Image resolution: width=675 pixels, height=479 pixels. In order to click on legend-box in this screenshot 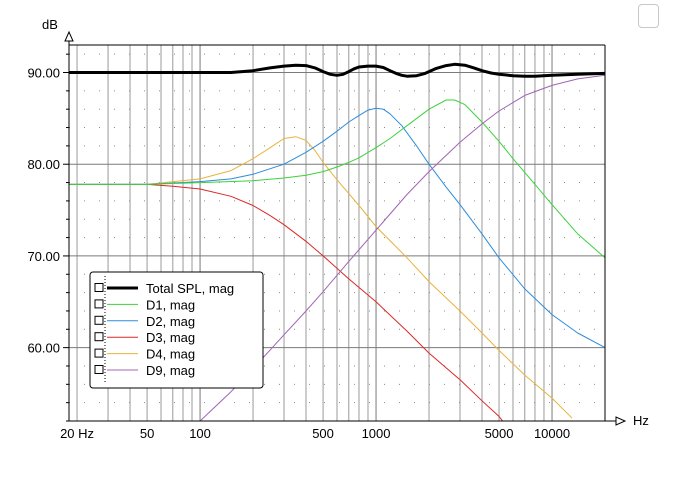, I will do `click(176, 330)`.